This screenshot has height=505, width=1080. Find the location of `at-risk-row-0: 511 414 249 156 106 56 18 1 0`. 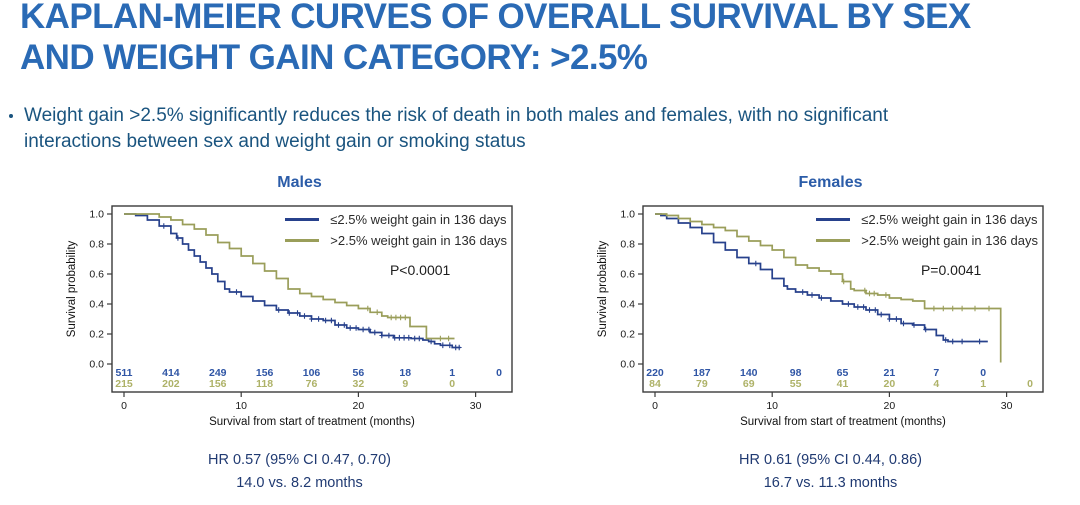

at-risk-row-0: 511 414 249 156 106 56 18 1 0 is located at coordinates (309, 373).